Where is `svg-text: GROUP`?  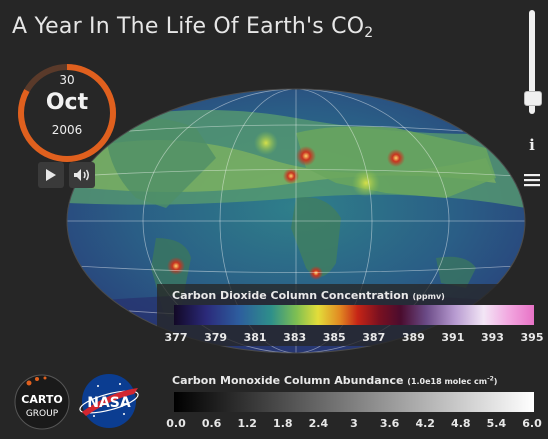
svg-text: GROUP is located at coordinates (42, 414).